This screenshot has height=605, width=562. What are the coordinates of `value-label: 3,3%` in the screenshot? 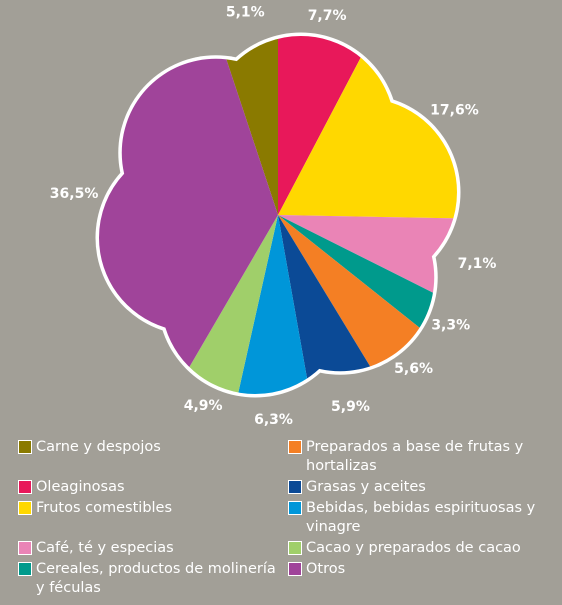 It's located at (450, 325).